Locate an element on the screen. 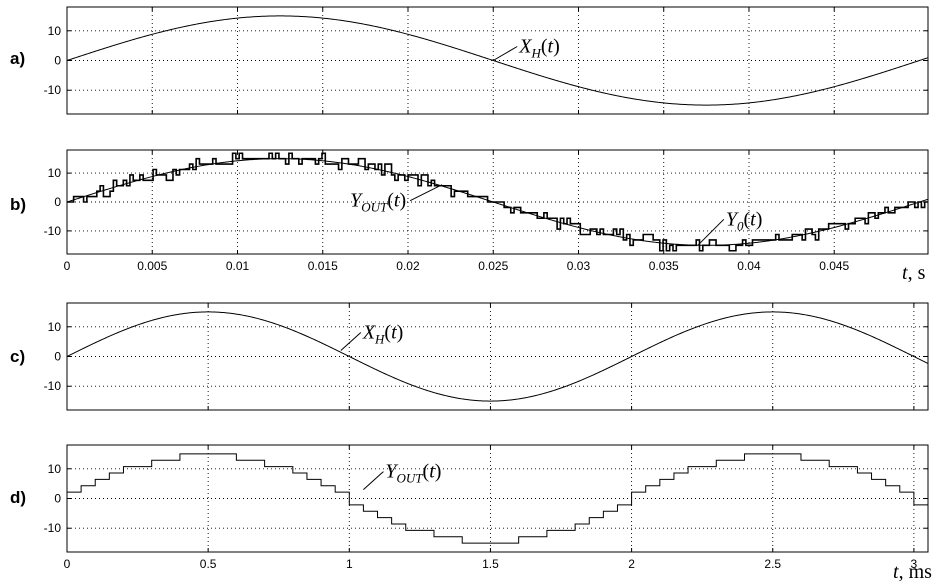  panel-label-c: c) is located at coordinates (17, 356).